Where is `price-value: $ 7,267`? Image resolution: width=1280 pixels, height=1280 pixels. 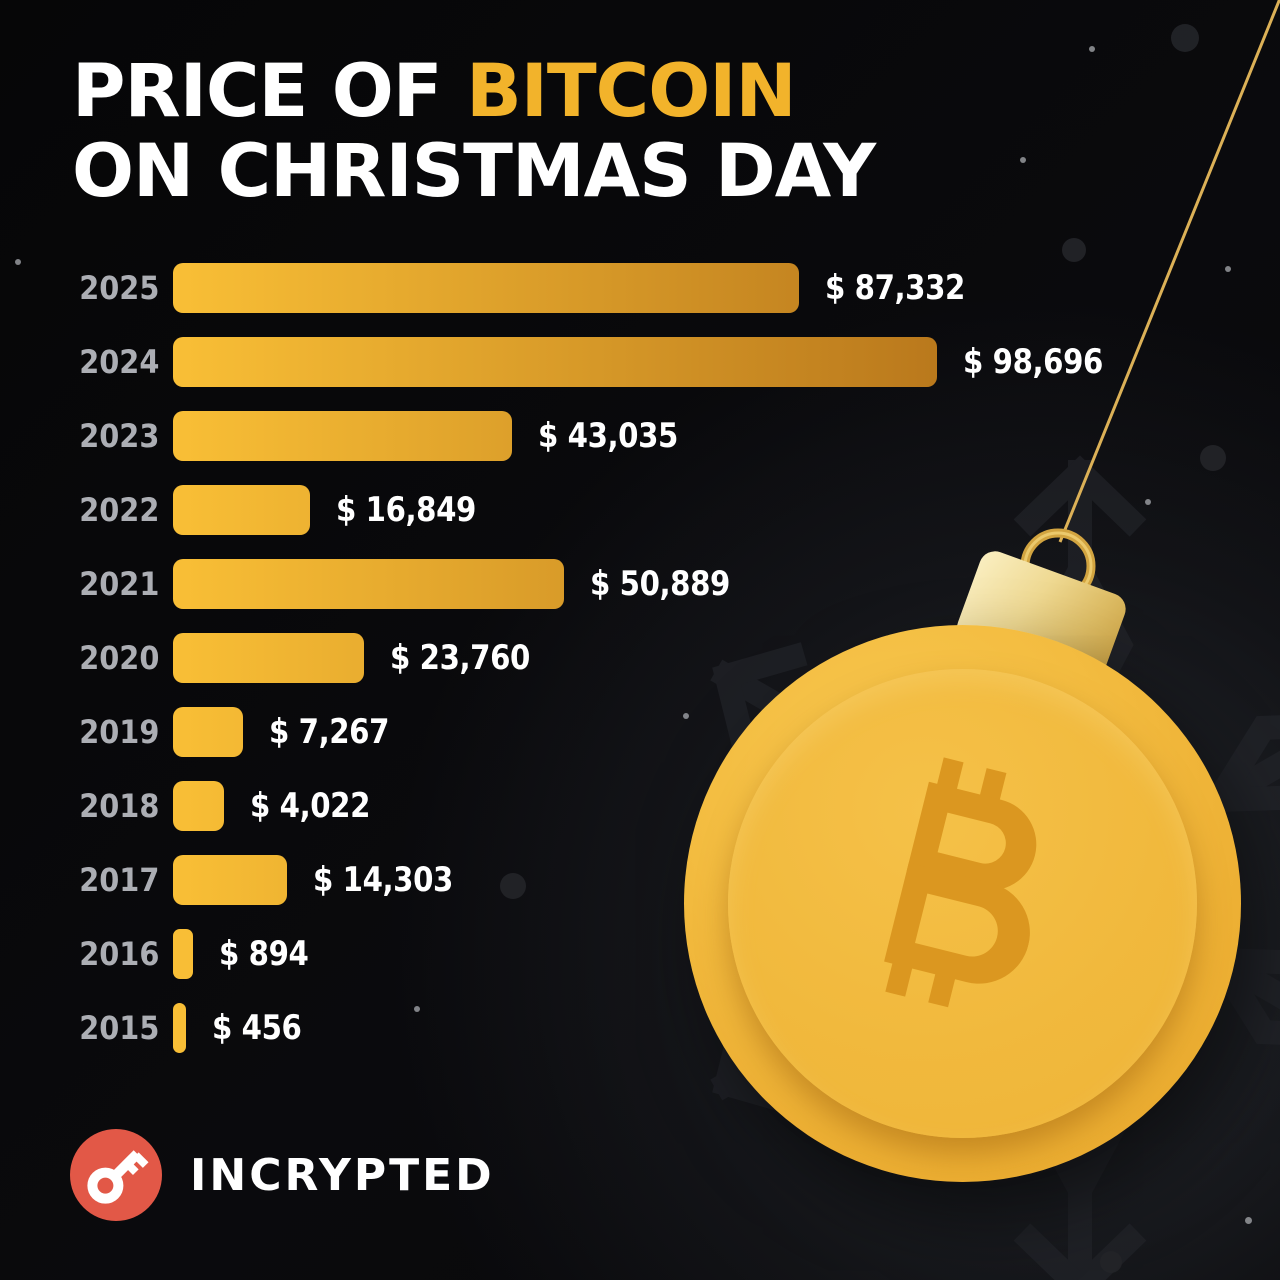
price-value: $ 7,267 is located at coordinates (329, 732).